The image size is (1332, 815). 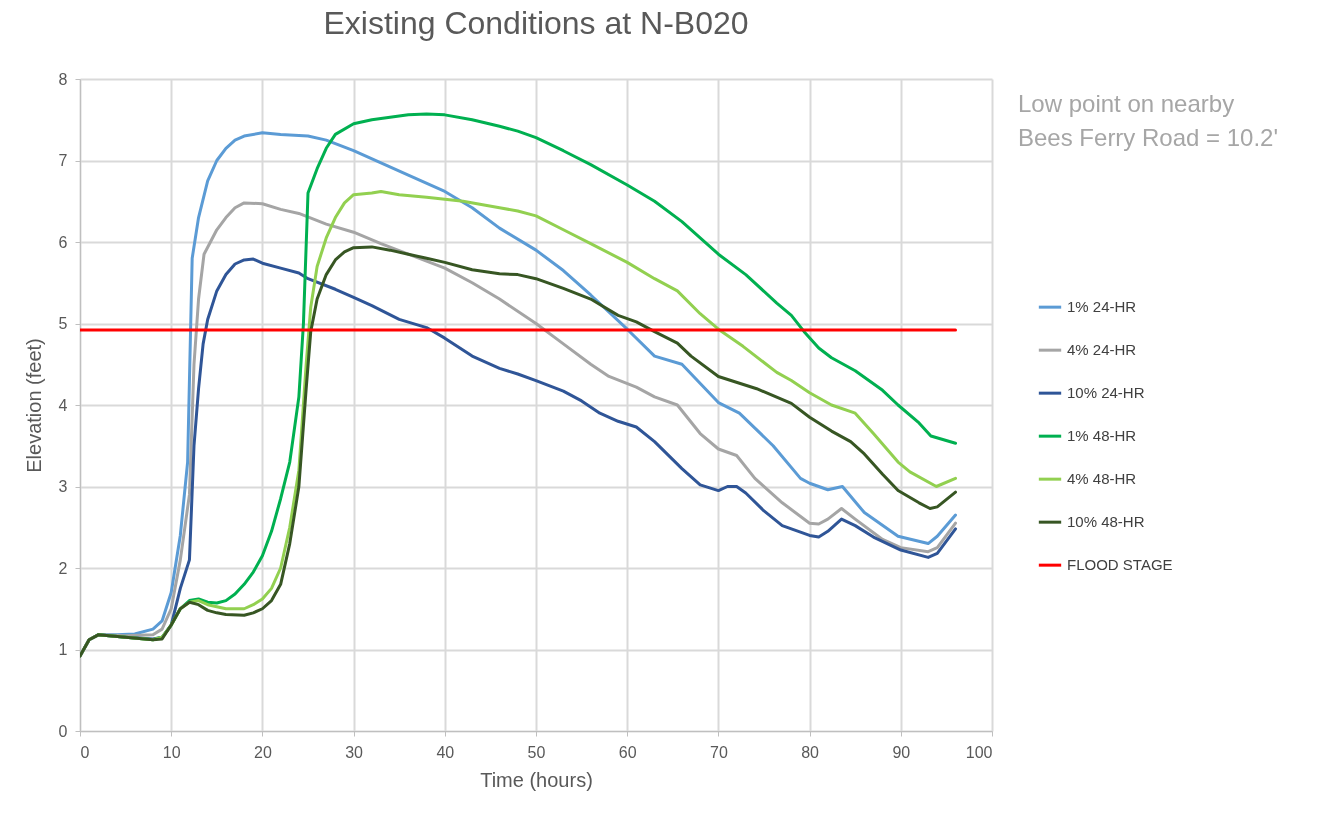 What do you see at coordinates (63, 79) in the screenshot?
I see `y-tick-label: 8` at bounding box center [63, 79].